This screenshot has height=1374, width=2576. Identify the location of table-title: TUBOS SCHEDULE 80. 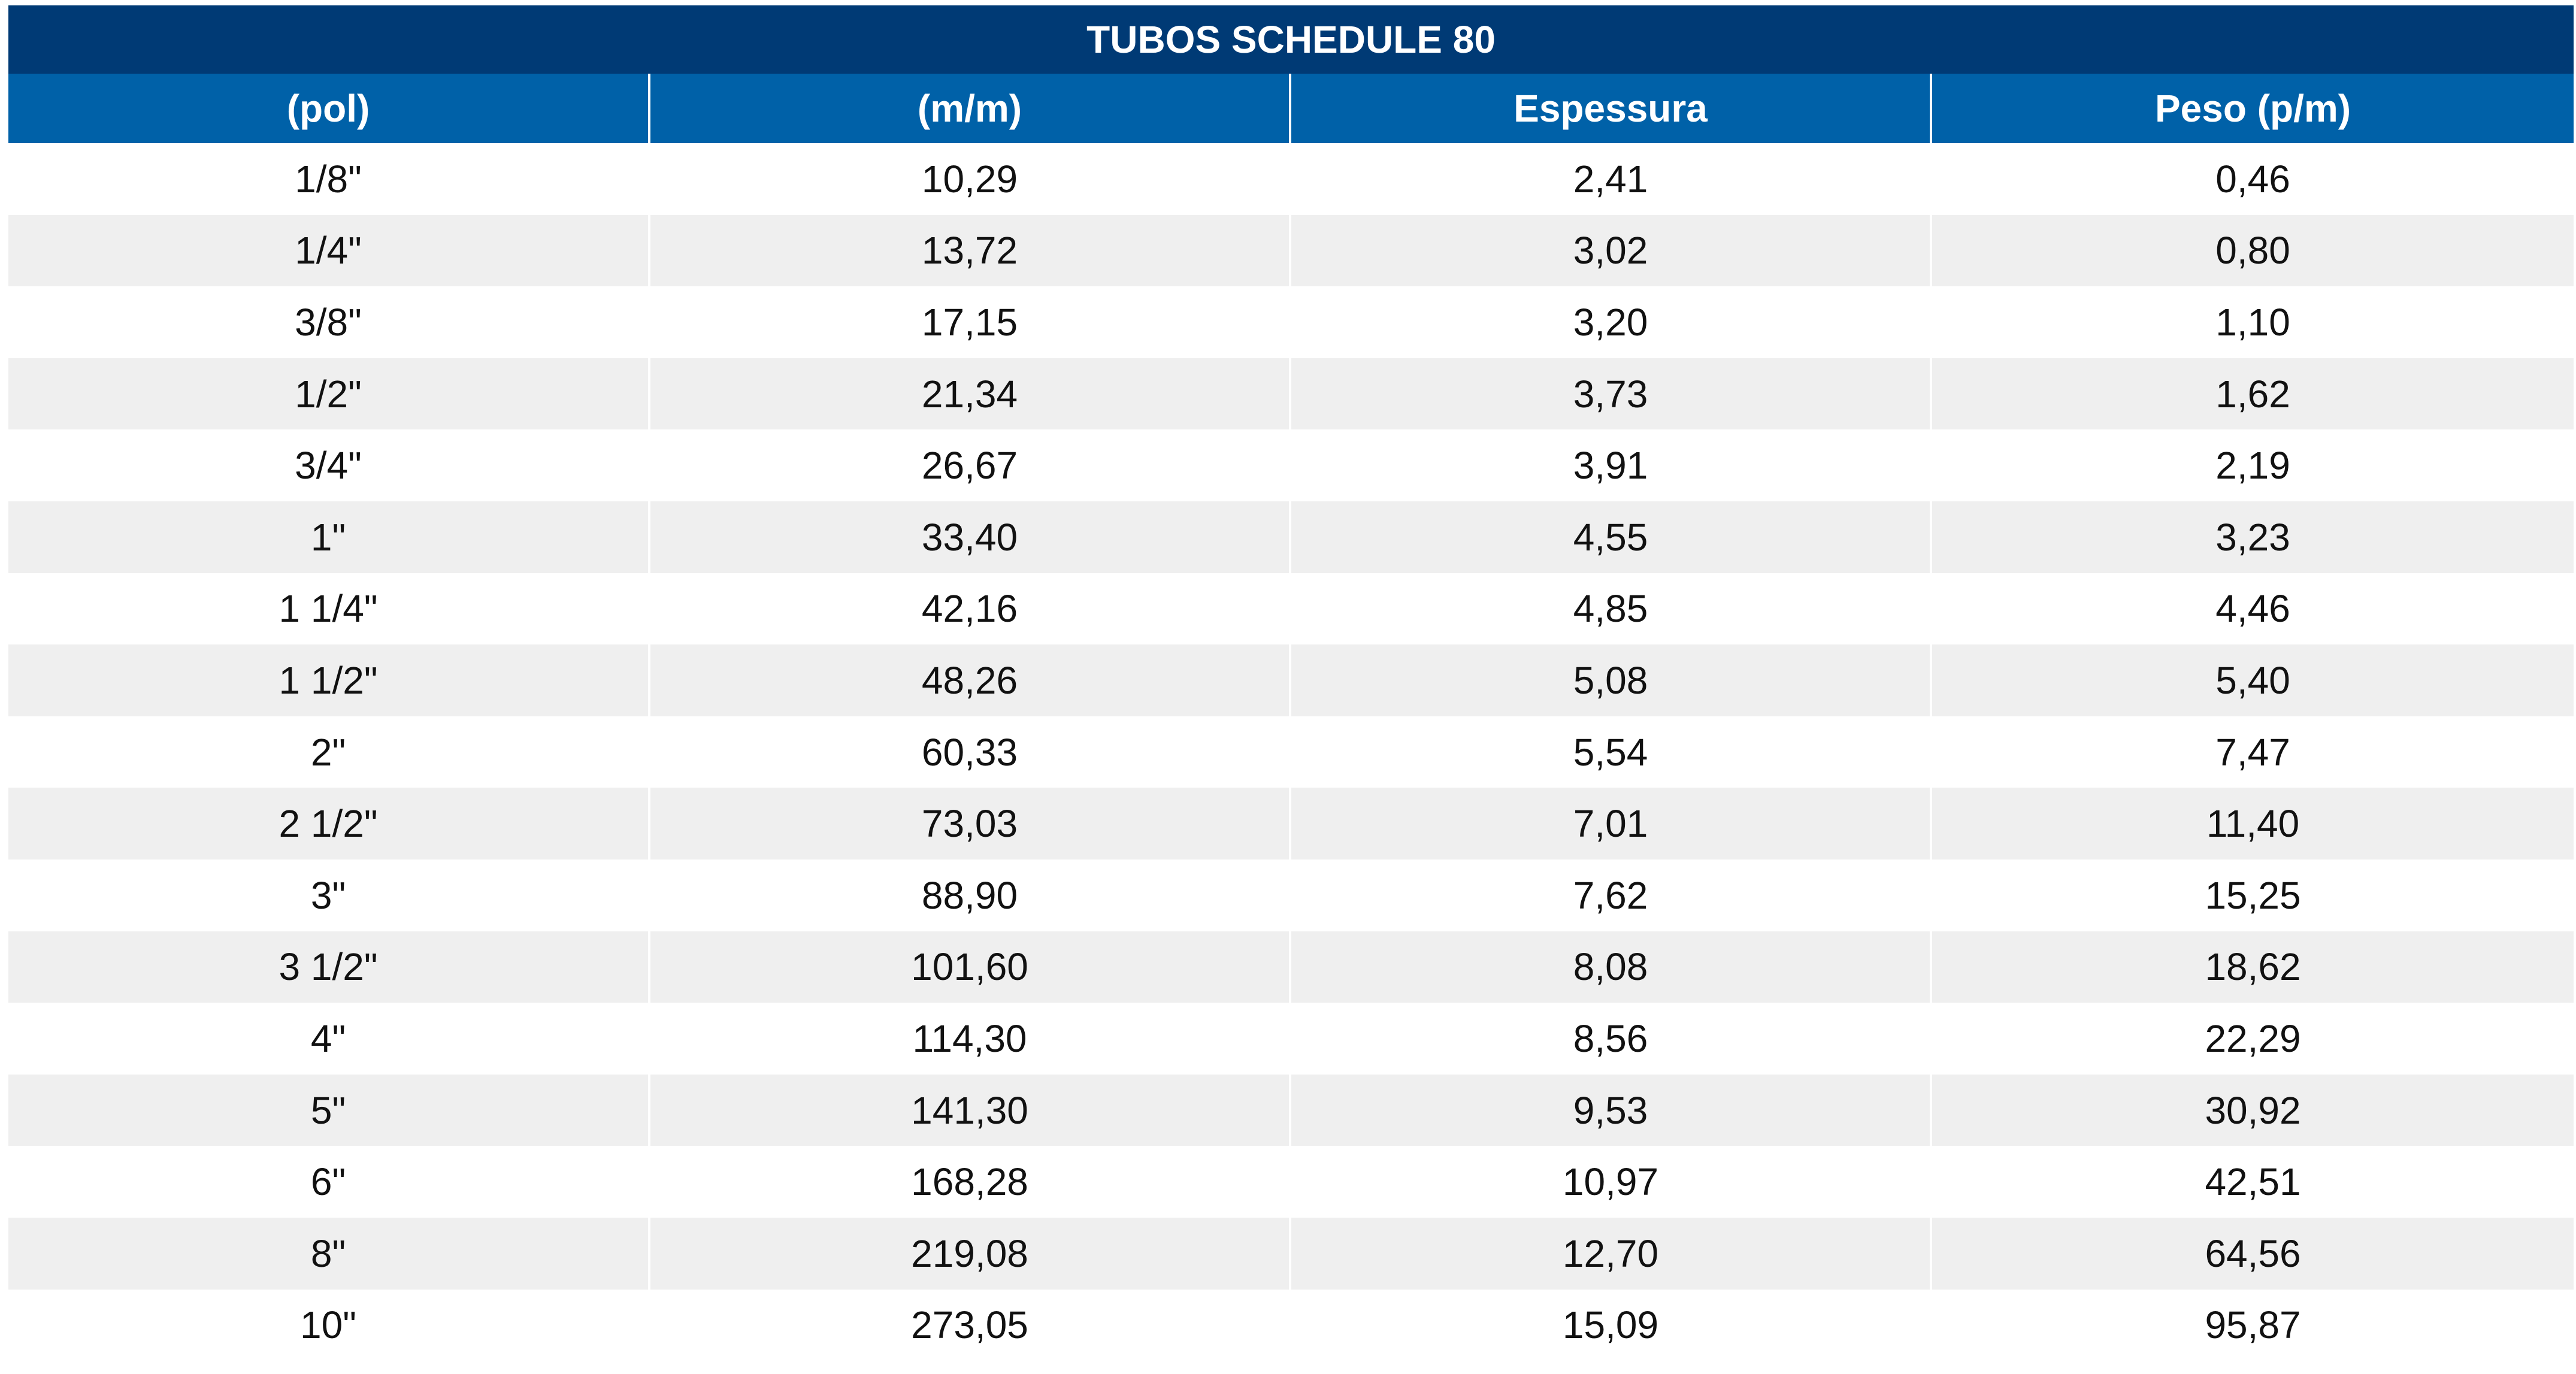
(1291, 39).